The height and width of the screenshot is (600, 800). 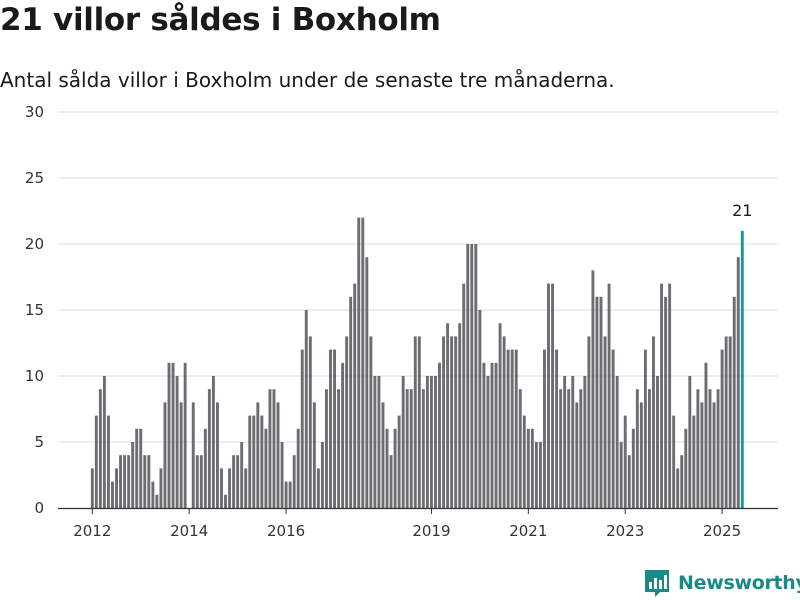 I want to click on value-annotation: 21, so click(x=742, y=210).